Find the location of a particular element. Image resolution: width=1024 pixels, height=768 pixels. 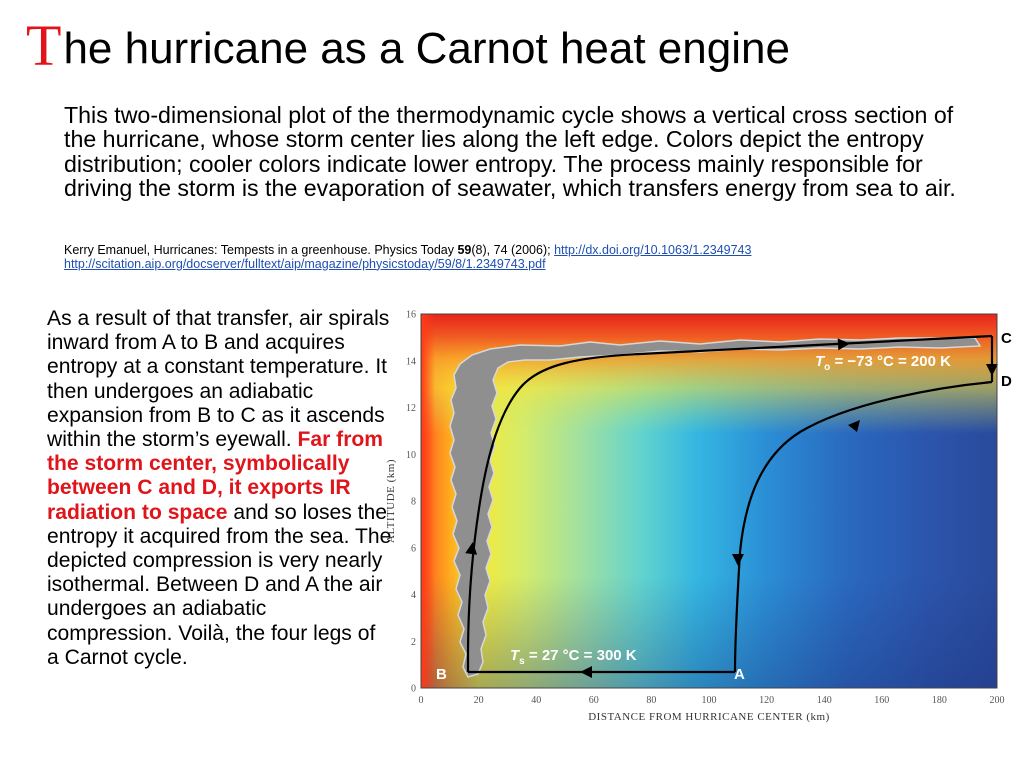

x-tick-label: 120 is located at coordinates (766, 700).